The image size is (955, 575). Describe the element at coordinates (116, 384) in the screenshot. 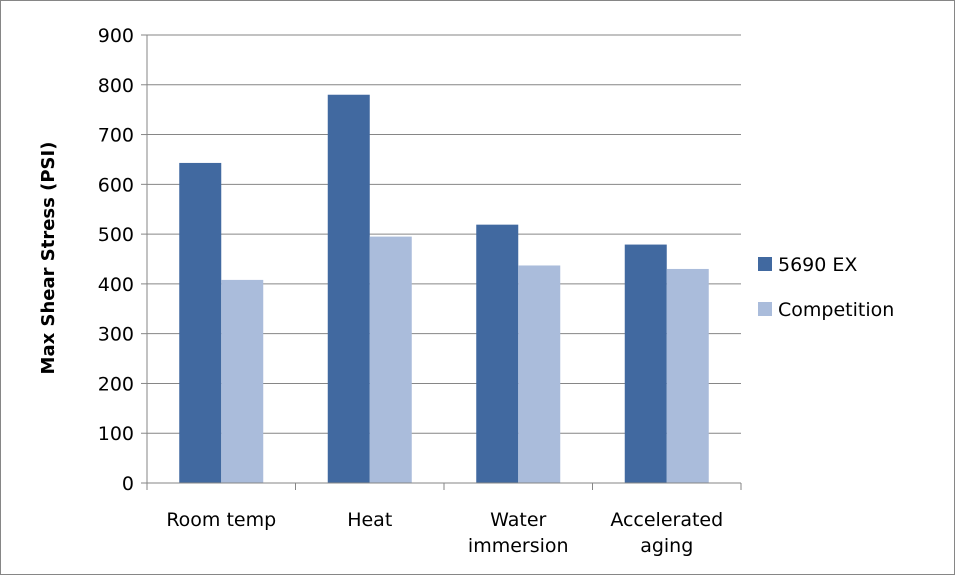

I see `y-tick-label: 200` at that location.